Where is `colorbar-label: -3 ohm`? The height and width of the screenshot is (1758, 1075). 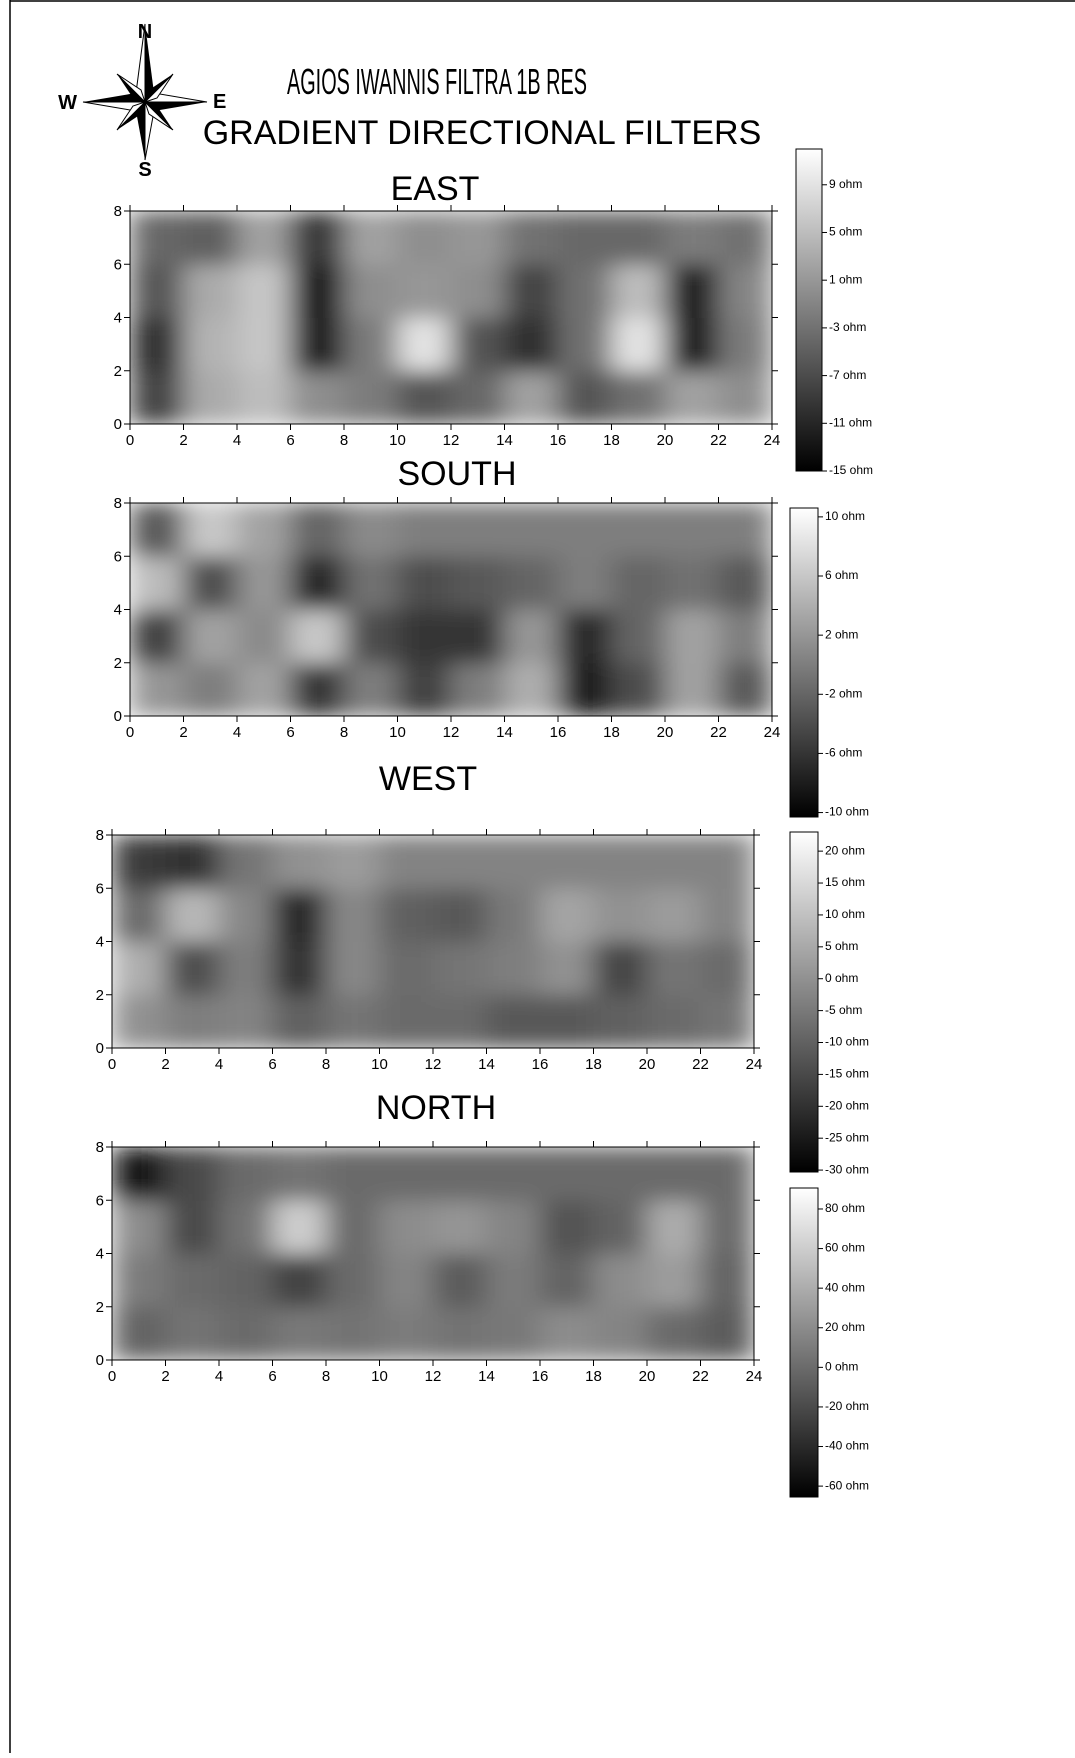 colorbar-label: -3 ohm is located at coordinates (847, 327).